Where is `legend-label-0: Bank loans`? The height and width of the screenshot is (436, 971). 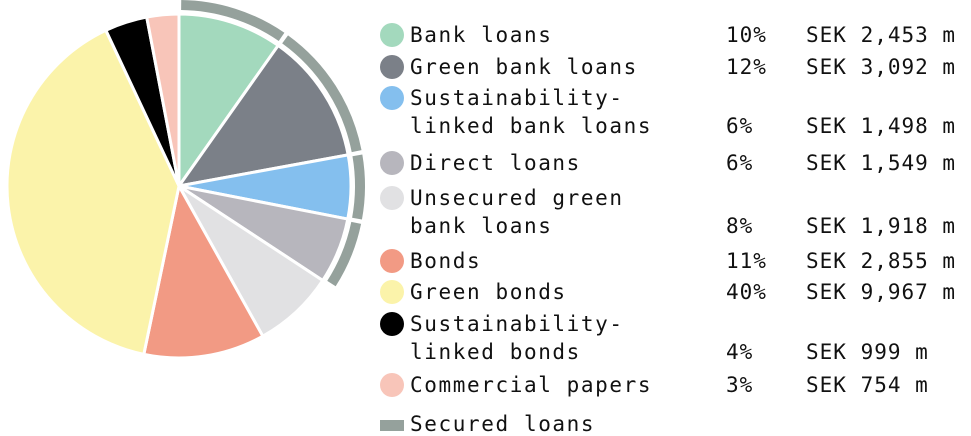
legend-label-0: Bank loans is located at coordinates (481, 35).